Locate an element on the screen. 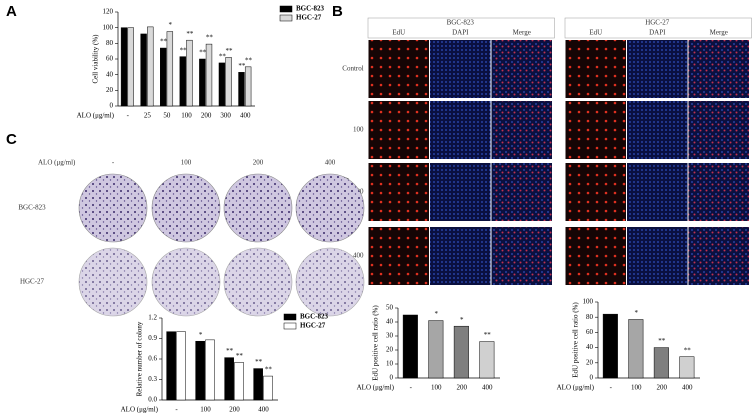 The height and width of the screenshot is (413, 753). group-header-box is located at coordinates (461, 28).